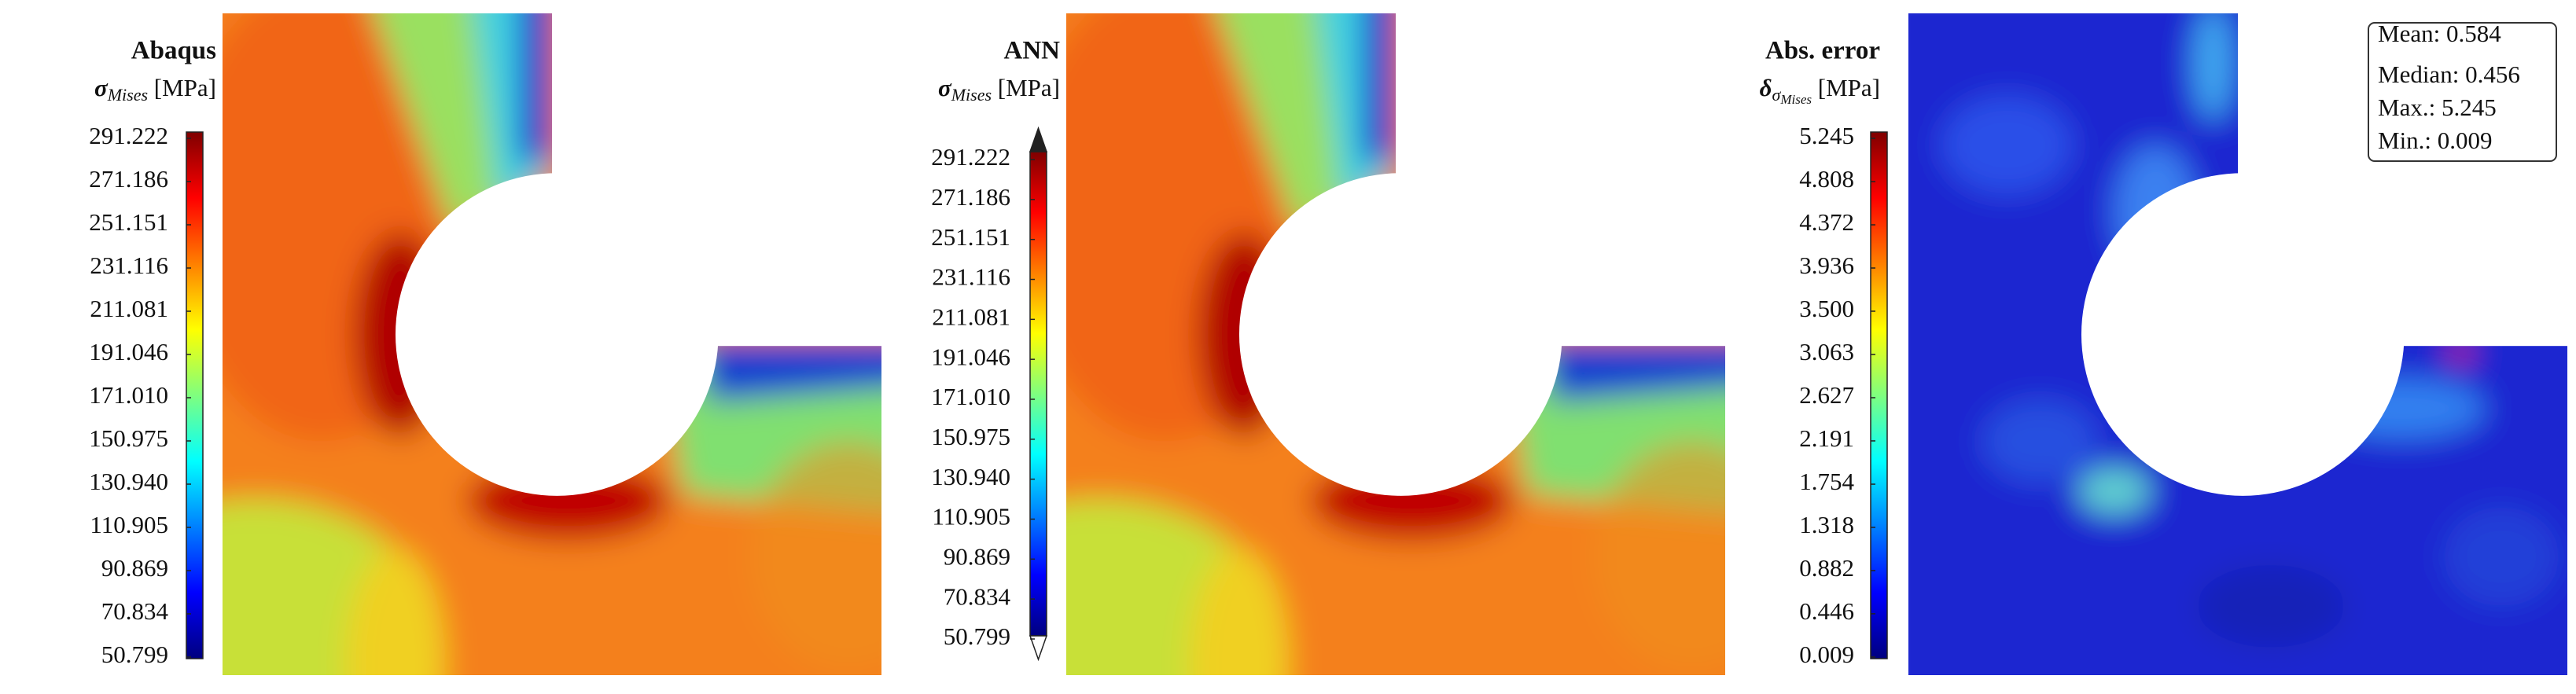  I want to click on colorbar-tick-label: 2.627, so click(1826, 395).